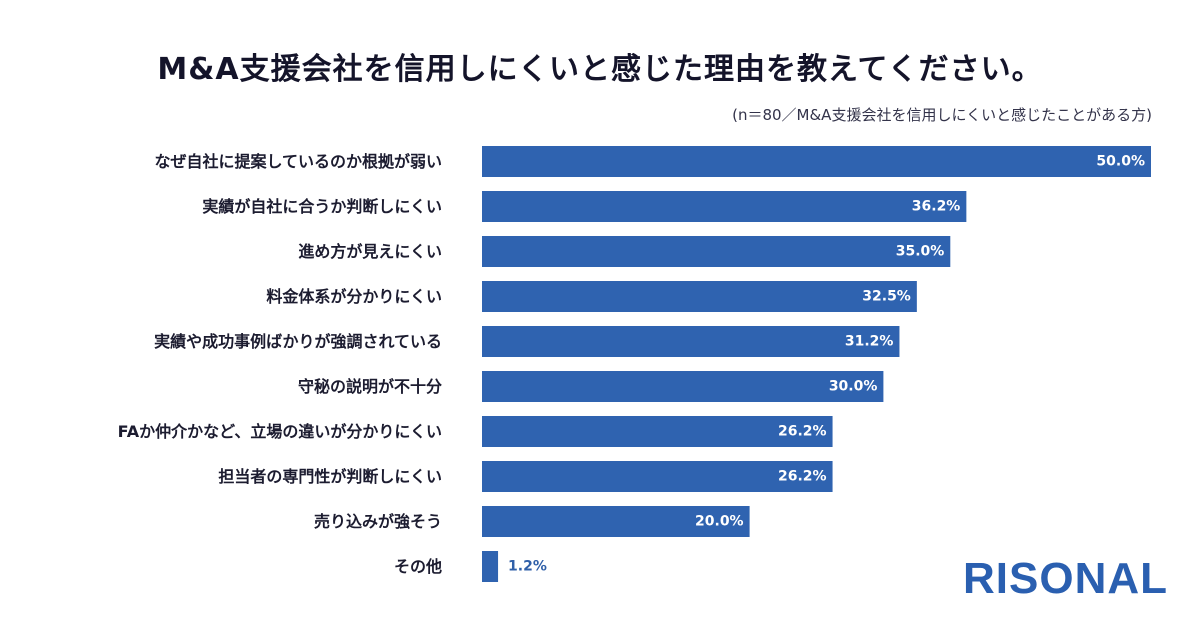  I want to click on category-label: 進め方が見えにくい, so click(370, 251).